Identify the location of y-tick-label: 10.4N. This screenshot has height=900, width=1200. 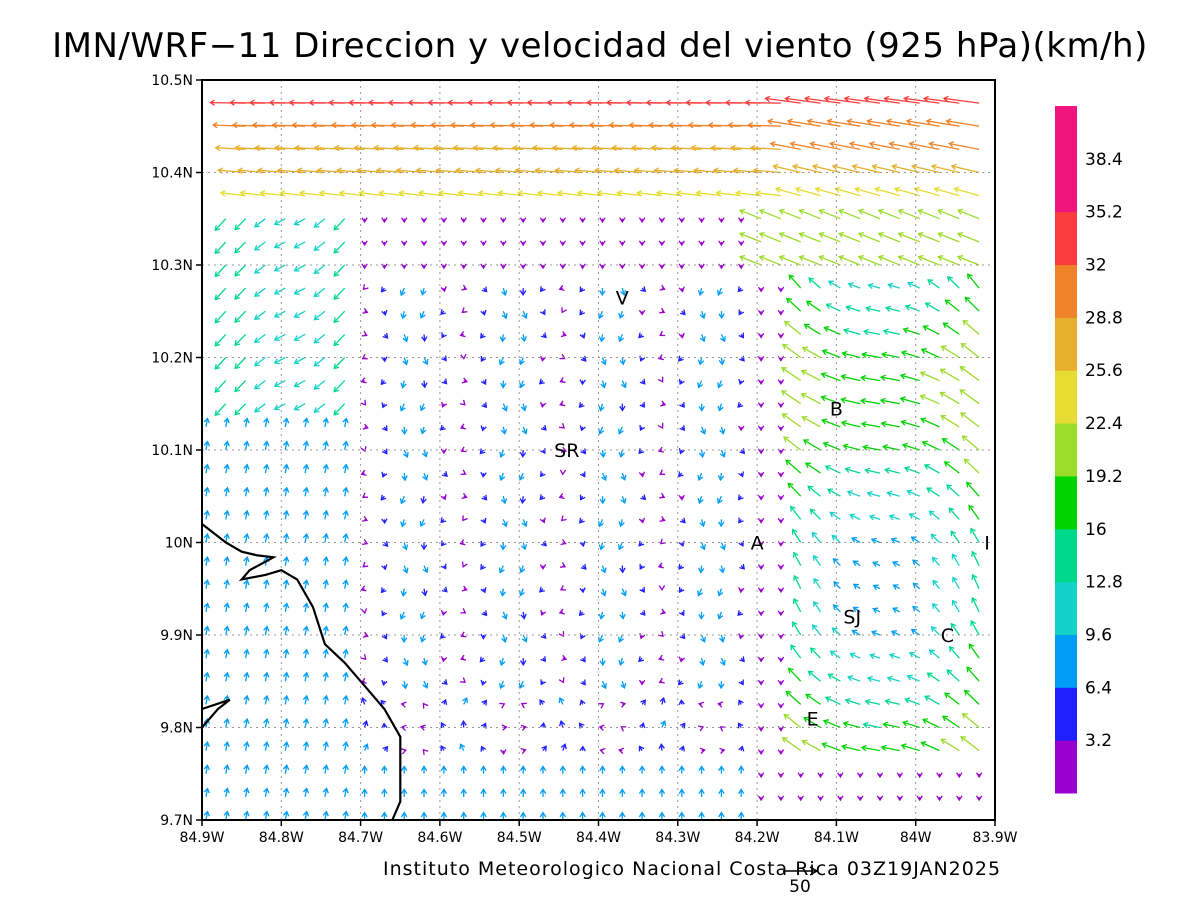
(172, 174).